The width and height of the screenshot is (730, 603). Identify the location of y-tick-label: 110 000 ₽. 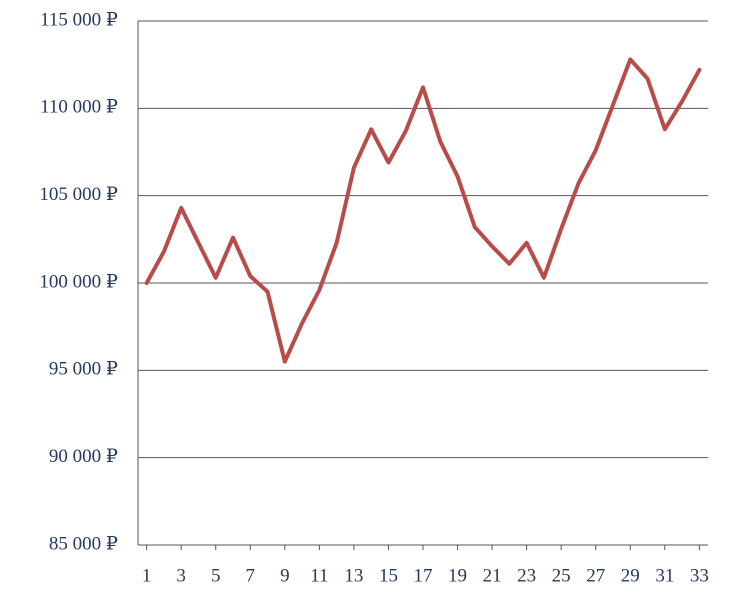
(79, 107).